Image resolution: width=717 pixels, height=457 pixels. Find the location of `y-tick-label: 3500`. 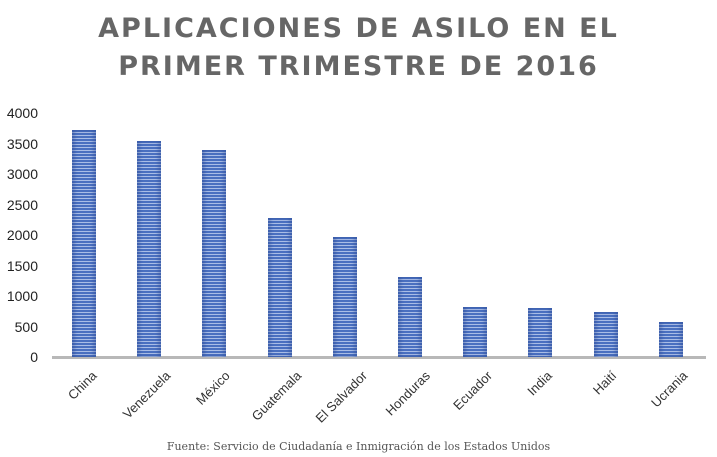

y-tick-label: 3500 is located at coordinates (22, 143).